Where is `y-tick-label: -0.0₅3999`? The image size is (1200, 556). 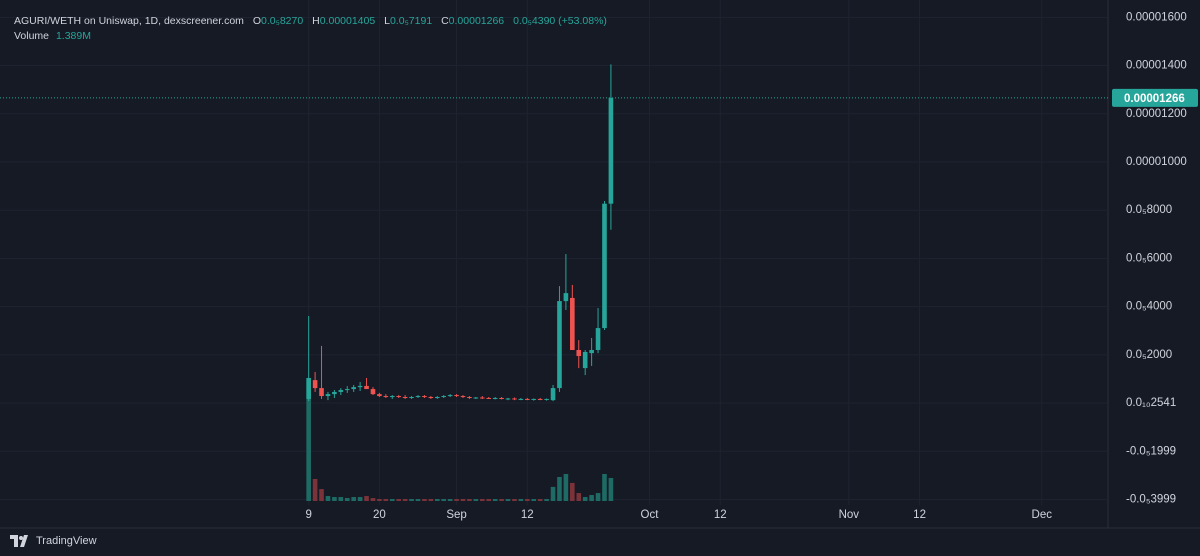
y-tick-label: -0.0₅3999 is located at coordinates (1151, 499).